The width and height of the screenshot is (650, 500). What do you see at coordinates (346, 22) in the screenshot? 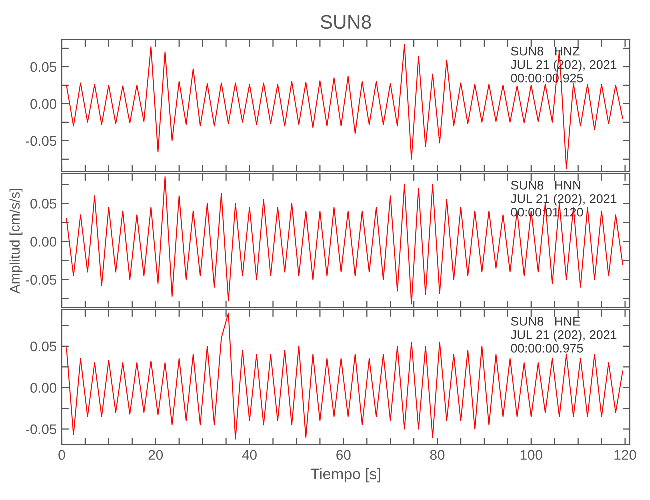
I see `chart-title: SUN8` at bounding box center [346, 22].